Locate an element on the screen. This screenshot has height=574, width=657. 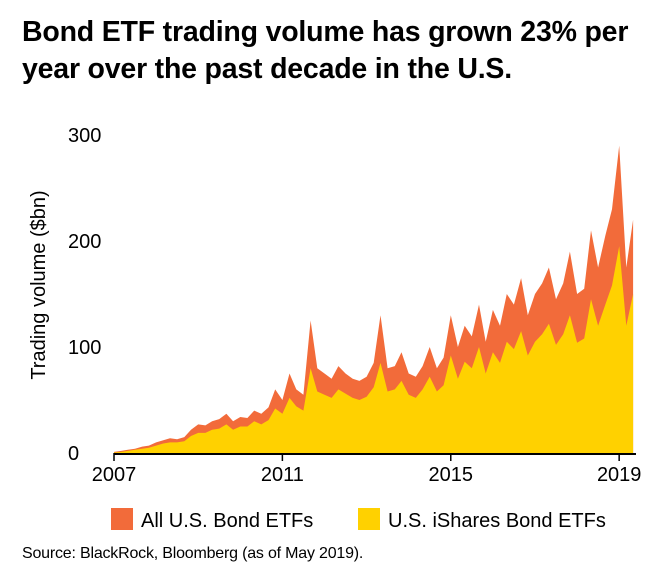
y-tick-label-0: 0 is located at coordinates (73, 454).